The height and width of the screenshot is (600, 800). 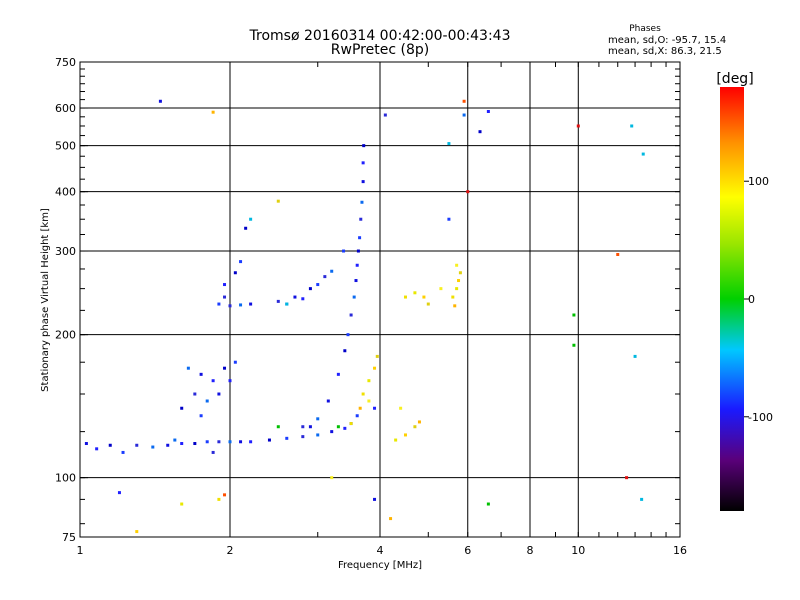 I want to click on y-tick-label: 100, so click(x=65, y=478).